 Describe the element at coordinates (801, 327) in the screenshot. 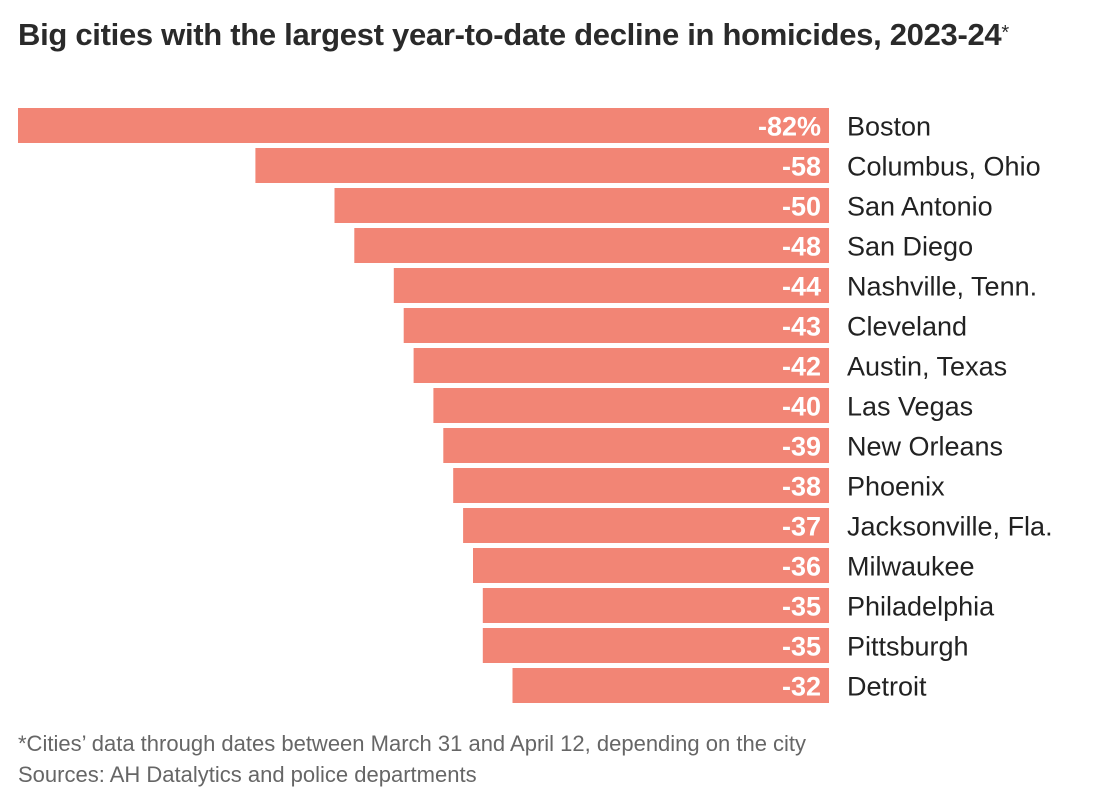

I see `value-label: -43` at that location.